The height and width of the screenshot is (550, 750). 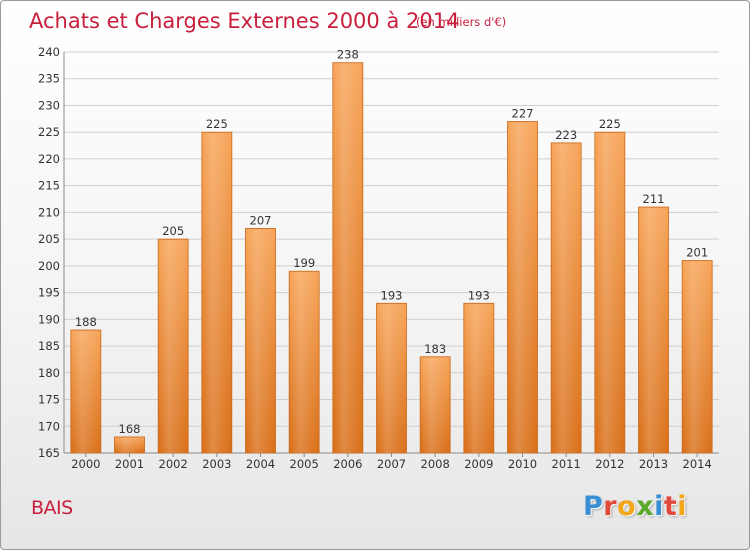 What do you see at coordinates (49, 159) in the screenshot?
I see `y-tick-label: 220` at bounding box center [49, 159].